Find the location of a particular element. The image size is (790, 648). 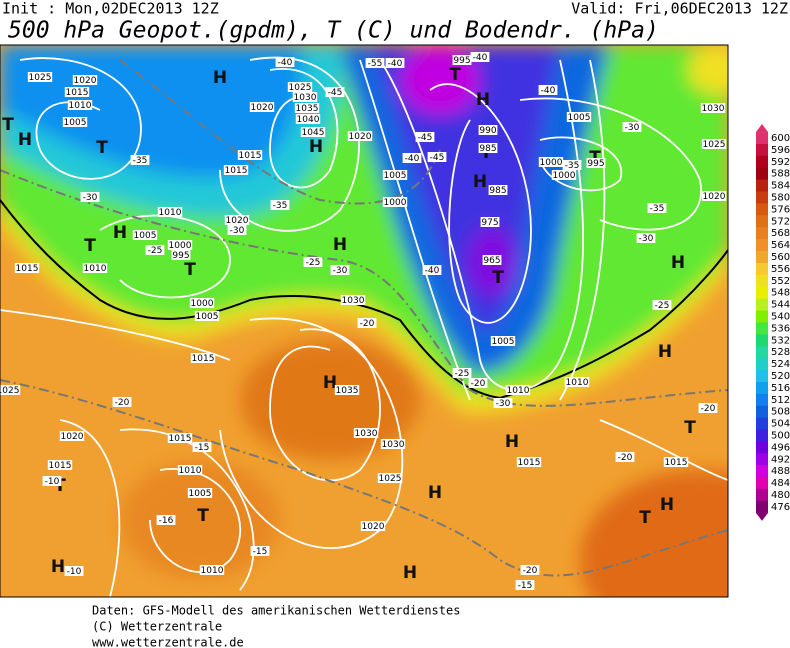

contour-label: -45 is located at coordinates (425, 138).